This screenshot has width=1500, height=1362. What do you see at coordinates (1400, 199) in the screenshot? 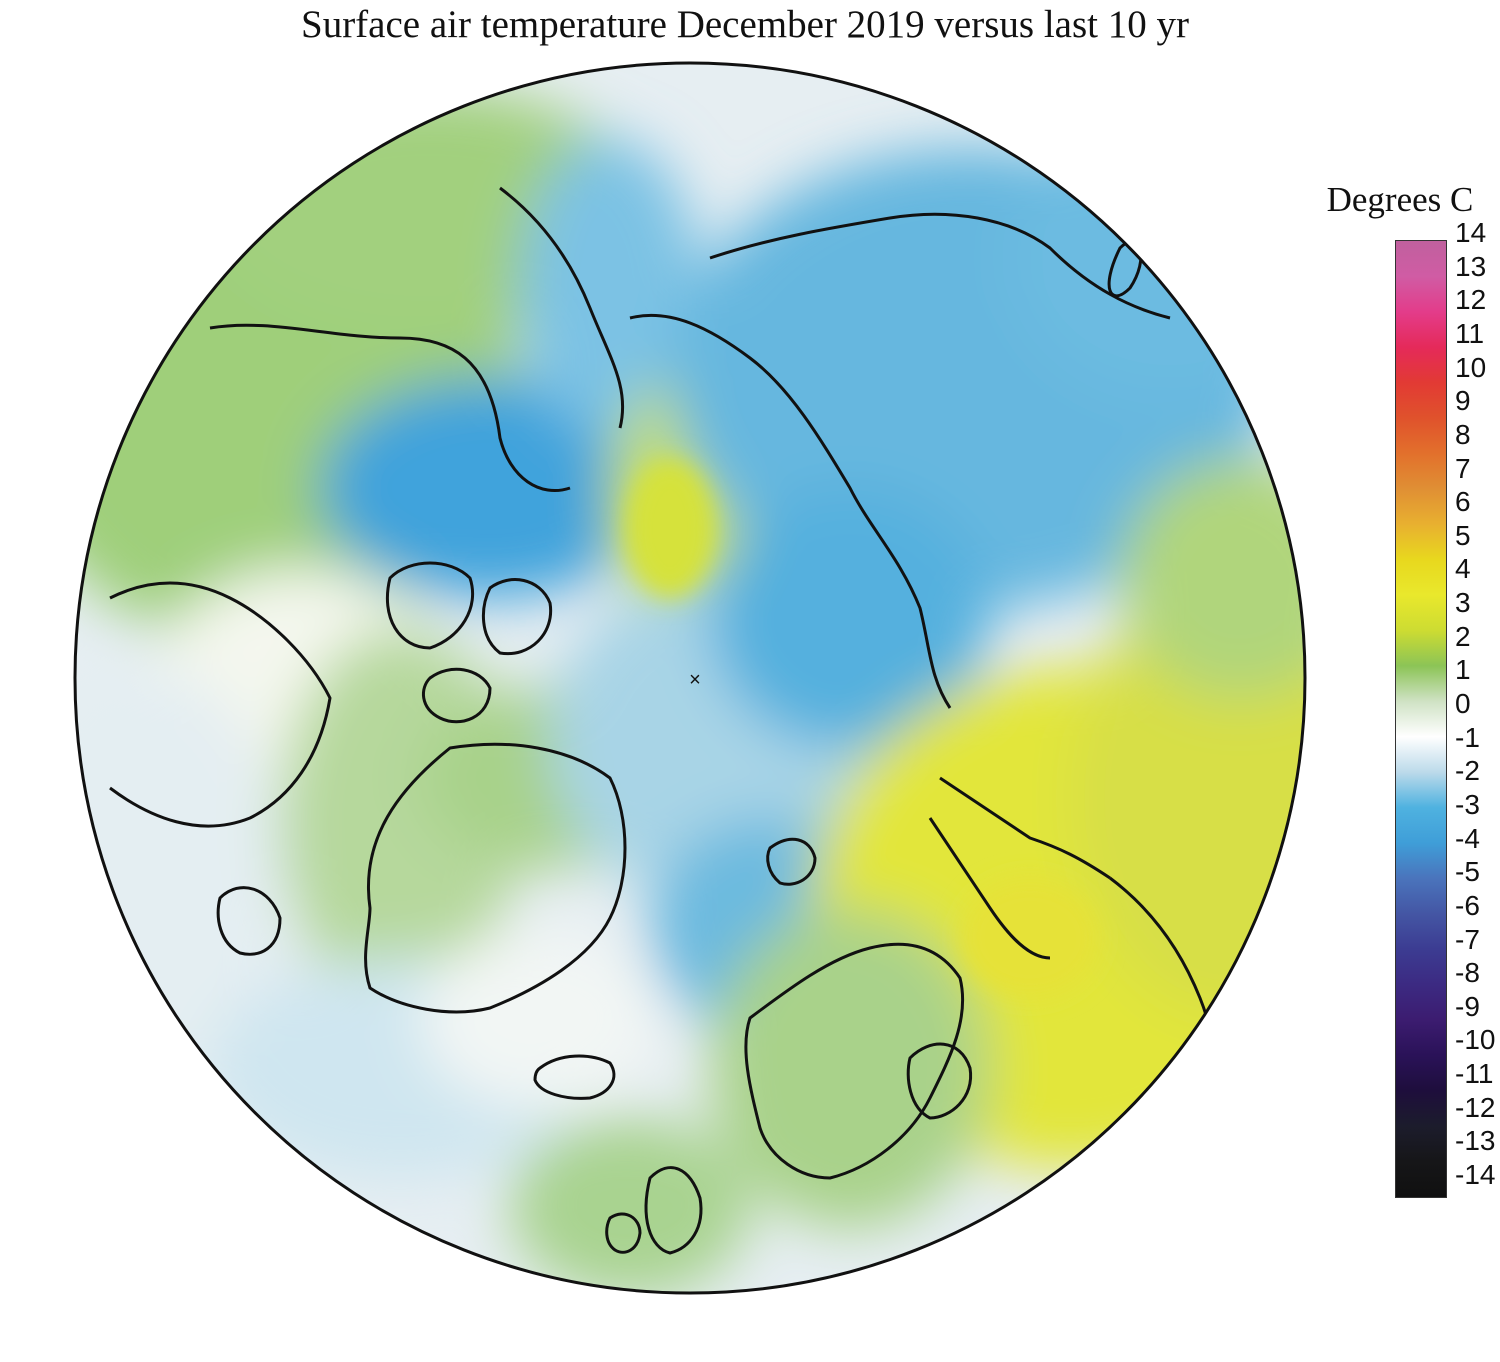
I see `legend-title: Degrees C` at bounding box center [1400, 199].